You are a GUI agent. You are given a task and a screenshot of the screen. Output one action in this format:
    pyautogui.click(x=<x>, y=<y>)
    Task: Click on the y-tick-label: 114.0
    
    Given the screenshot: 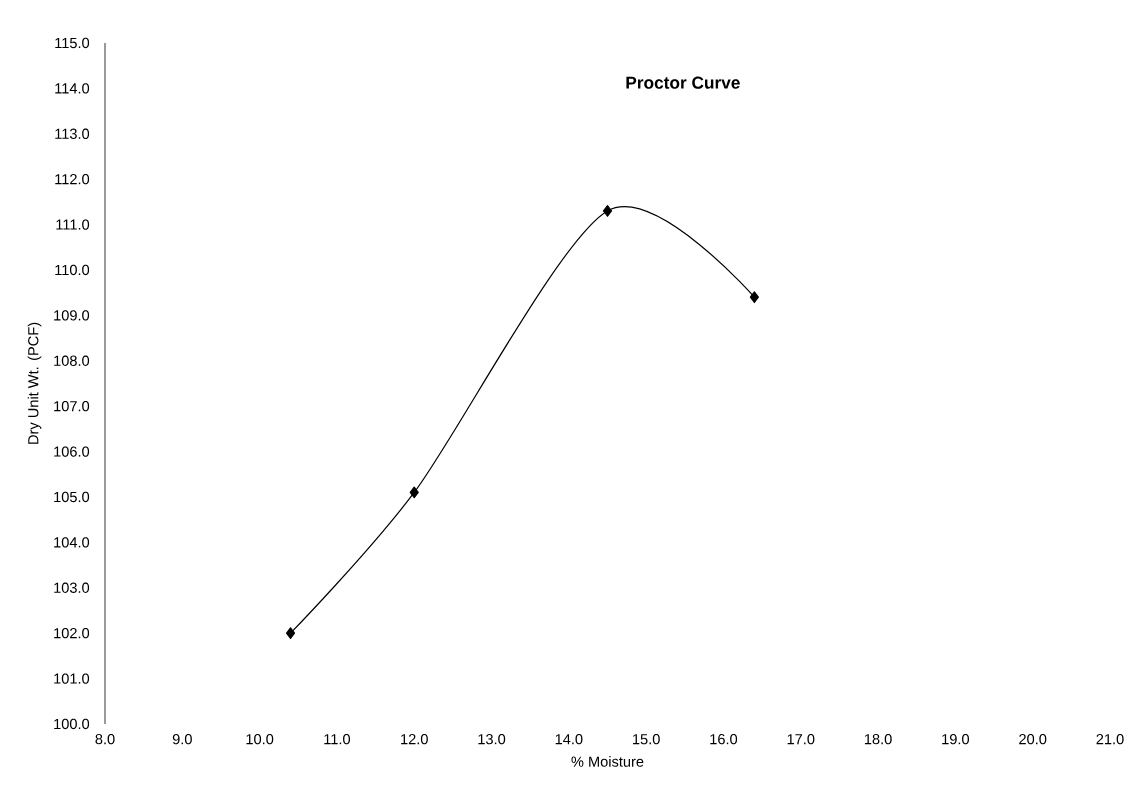 What is the action you would take?
    pyautogui.click(x=72, y=88)
    